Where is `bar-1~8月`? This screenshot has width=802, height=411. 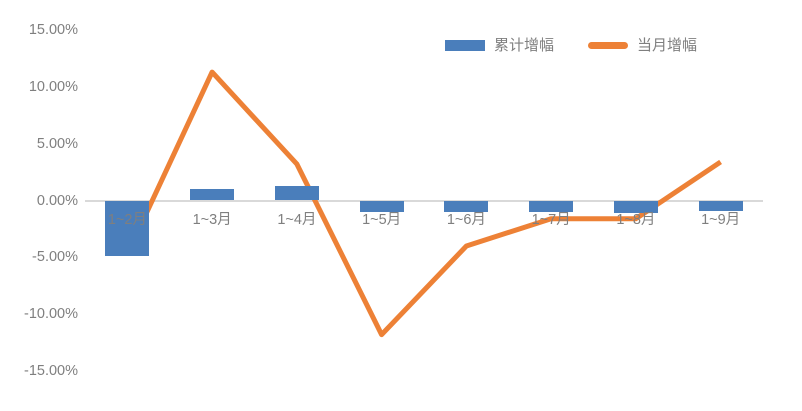
bar-1~8月 is located at coordinates (635, 206).